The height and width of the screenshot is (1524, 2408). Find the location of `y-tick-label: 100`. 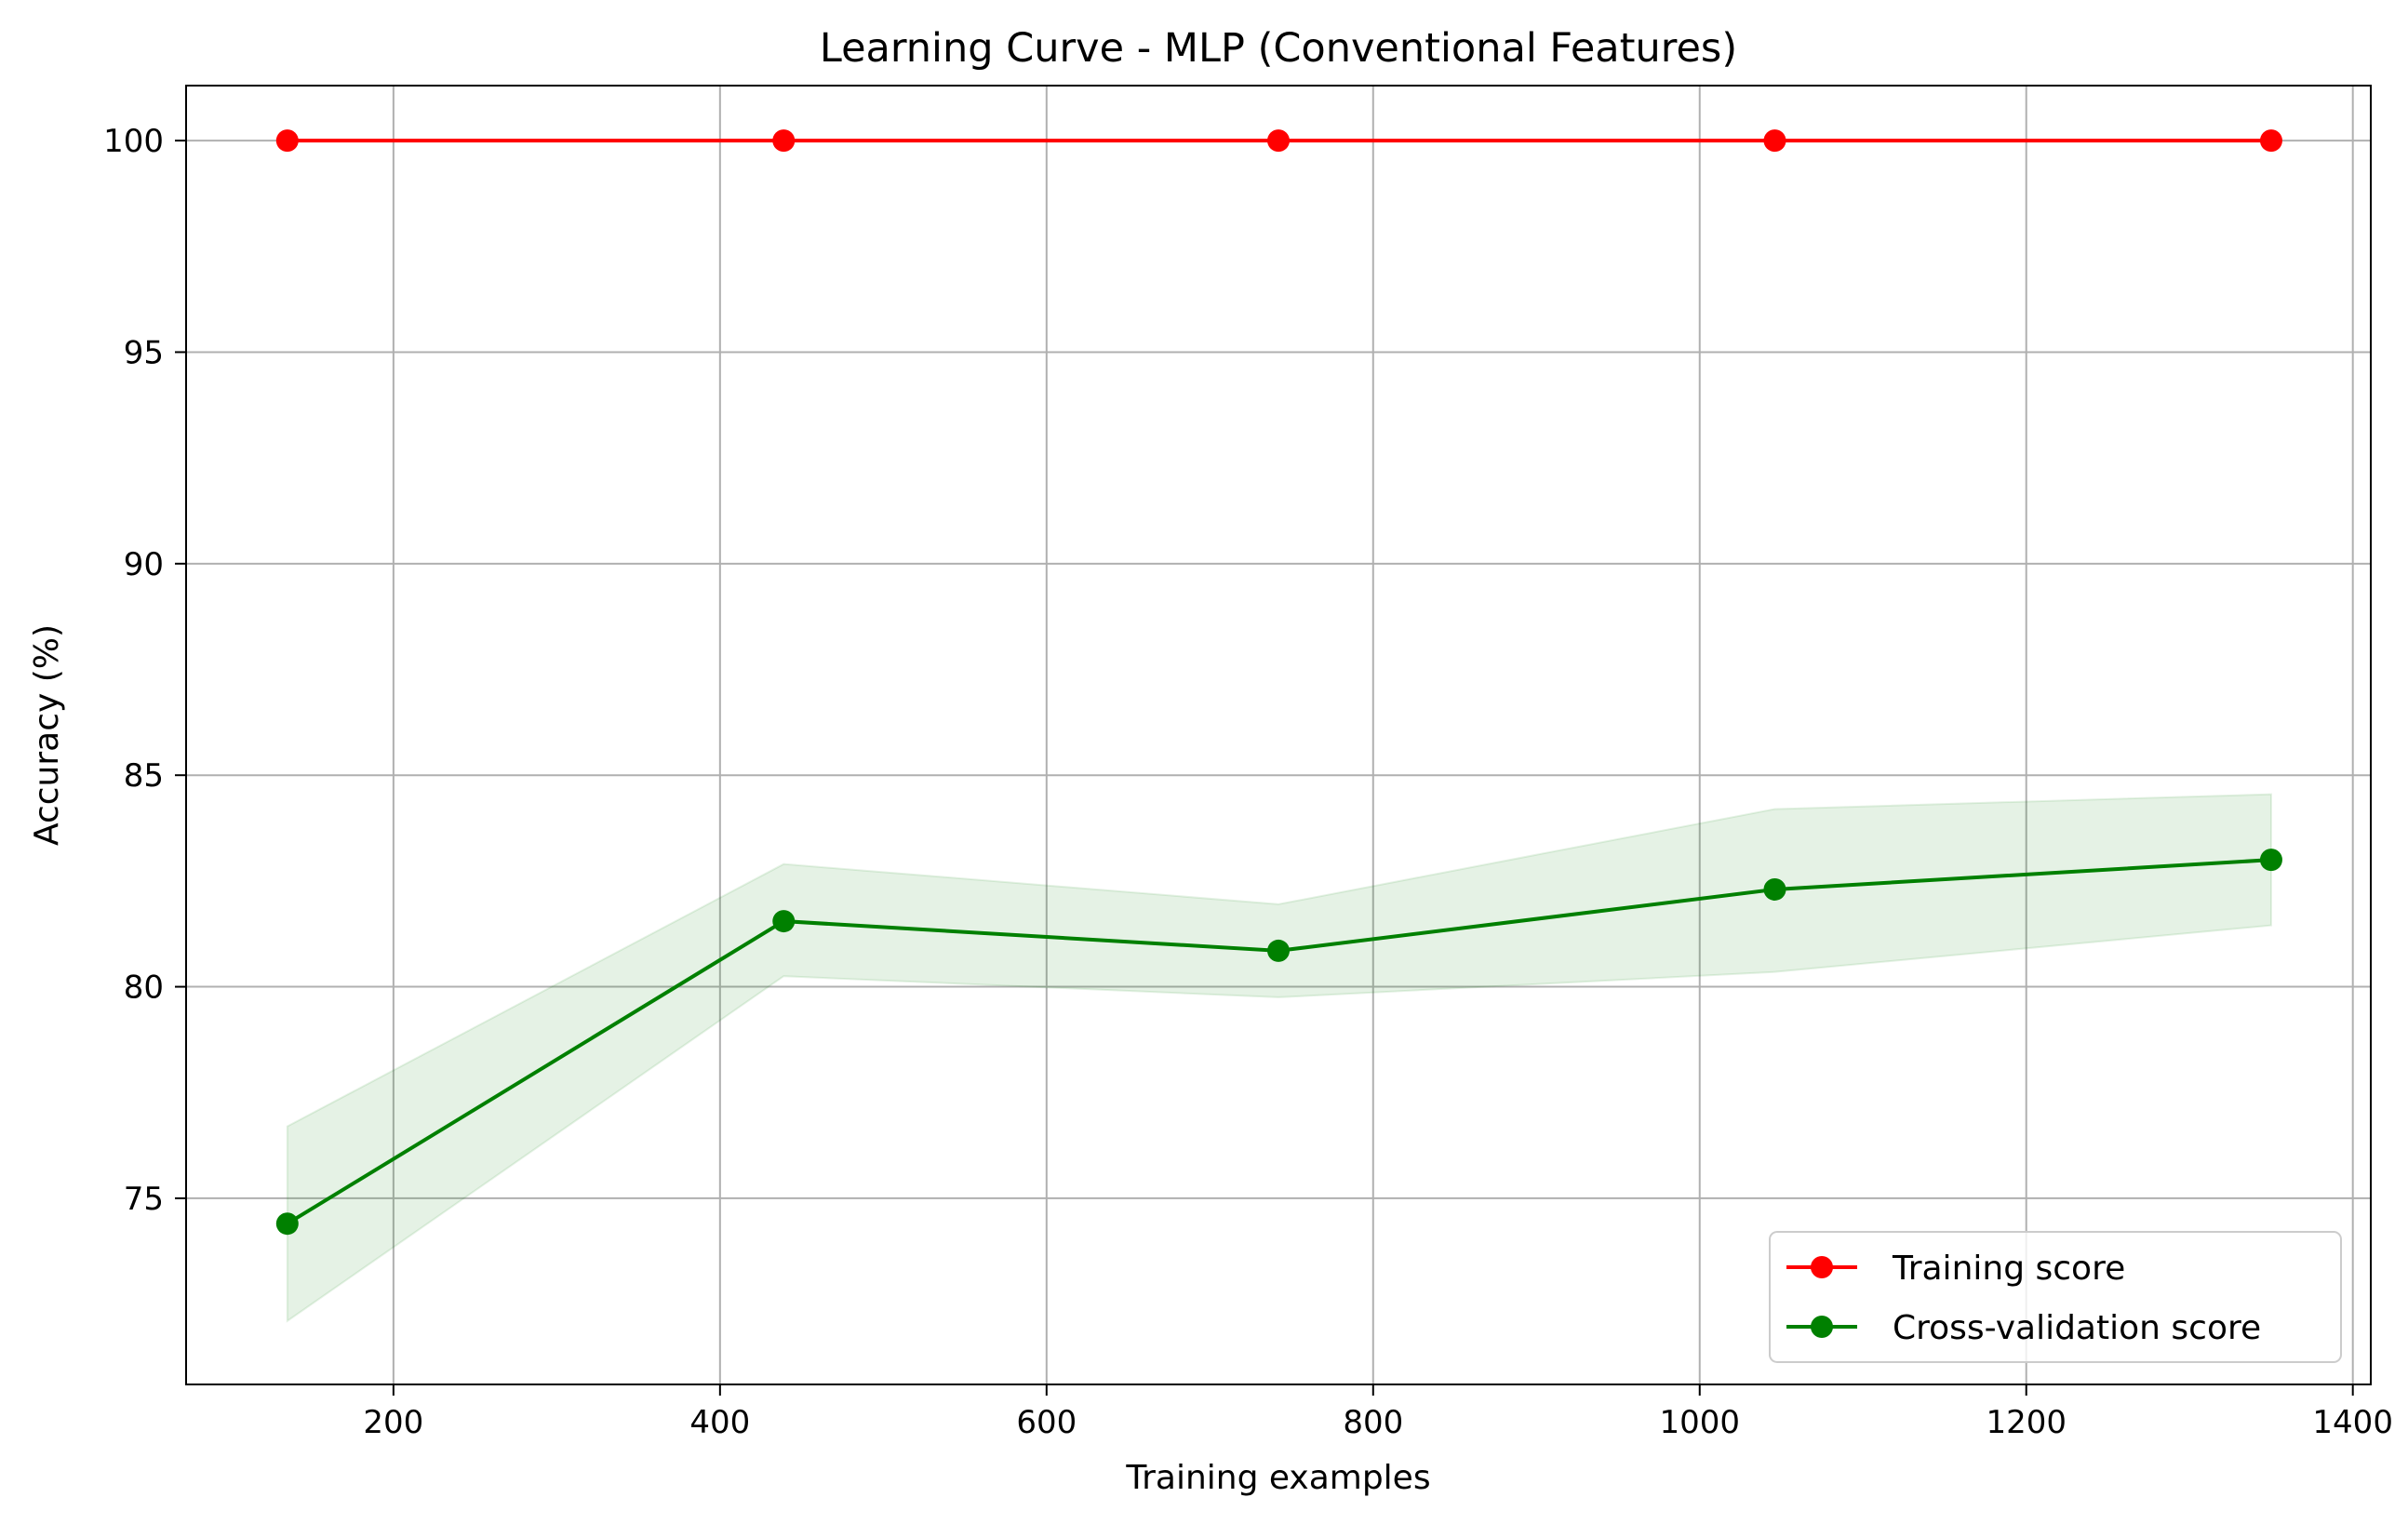

y-tick-label: 100 is located at coordinates (133, 141).